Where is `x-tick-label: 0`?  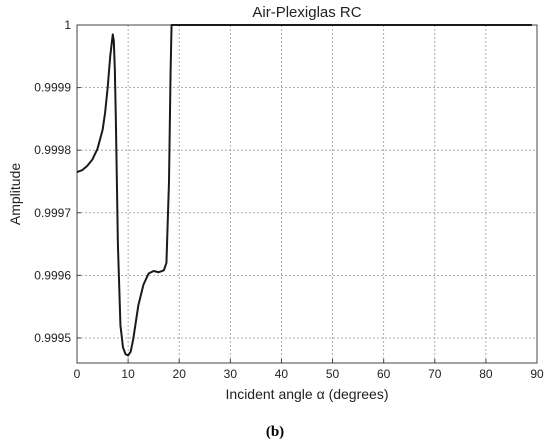
x-tick-label: 0 is located at coordinates (77, 374).